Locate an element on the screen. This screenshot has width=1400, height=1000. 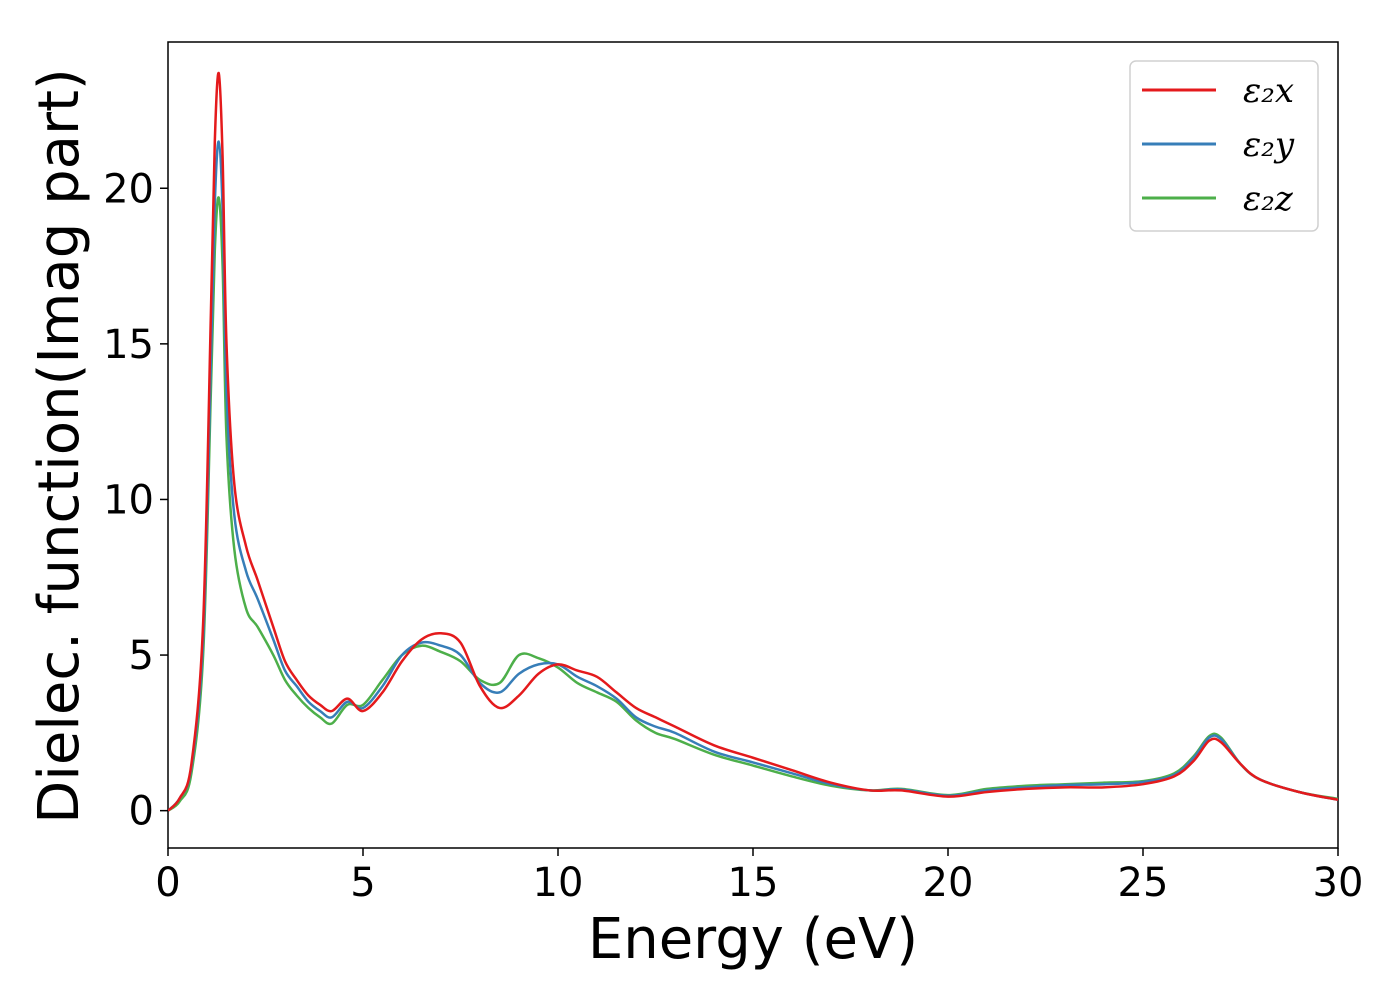
x-axis-title: Energy (eV) is located at coordinates (753, 939).